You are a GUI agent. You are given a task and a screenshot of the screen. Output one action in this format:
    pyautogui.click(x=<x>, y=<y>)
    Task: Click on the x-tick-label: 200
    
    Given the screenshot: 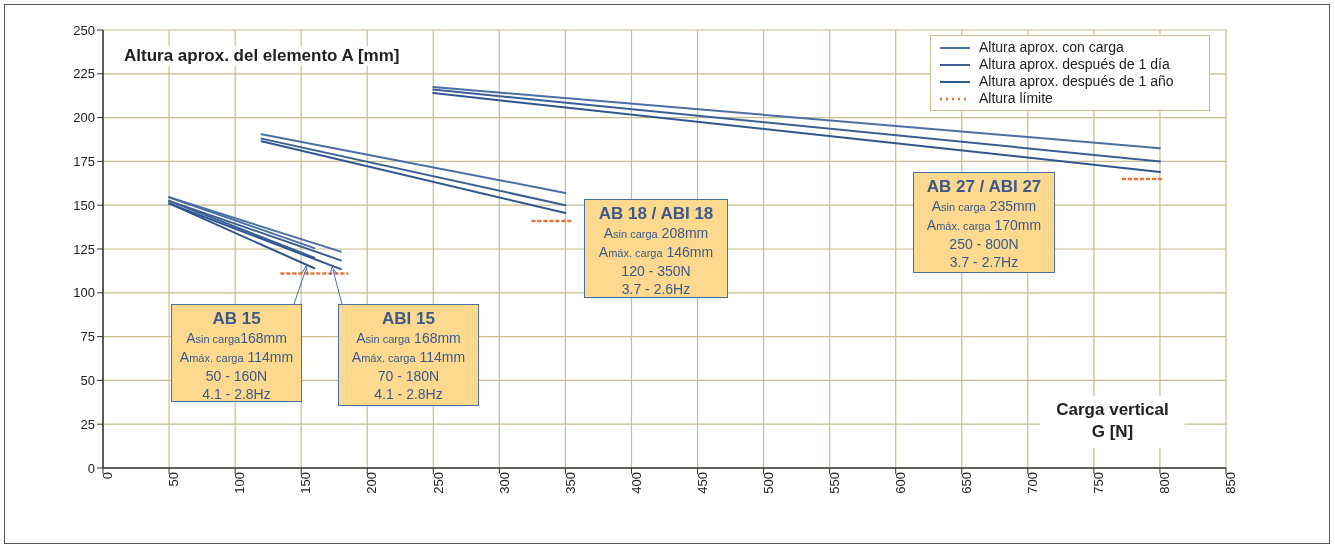 What is the action you would take?
    pyautogui.click(x=372, y=483)
    